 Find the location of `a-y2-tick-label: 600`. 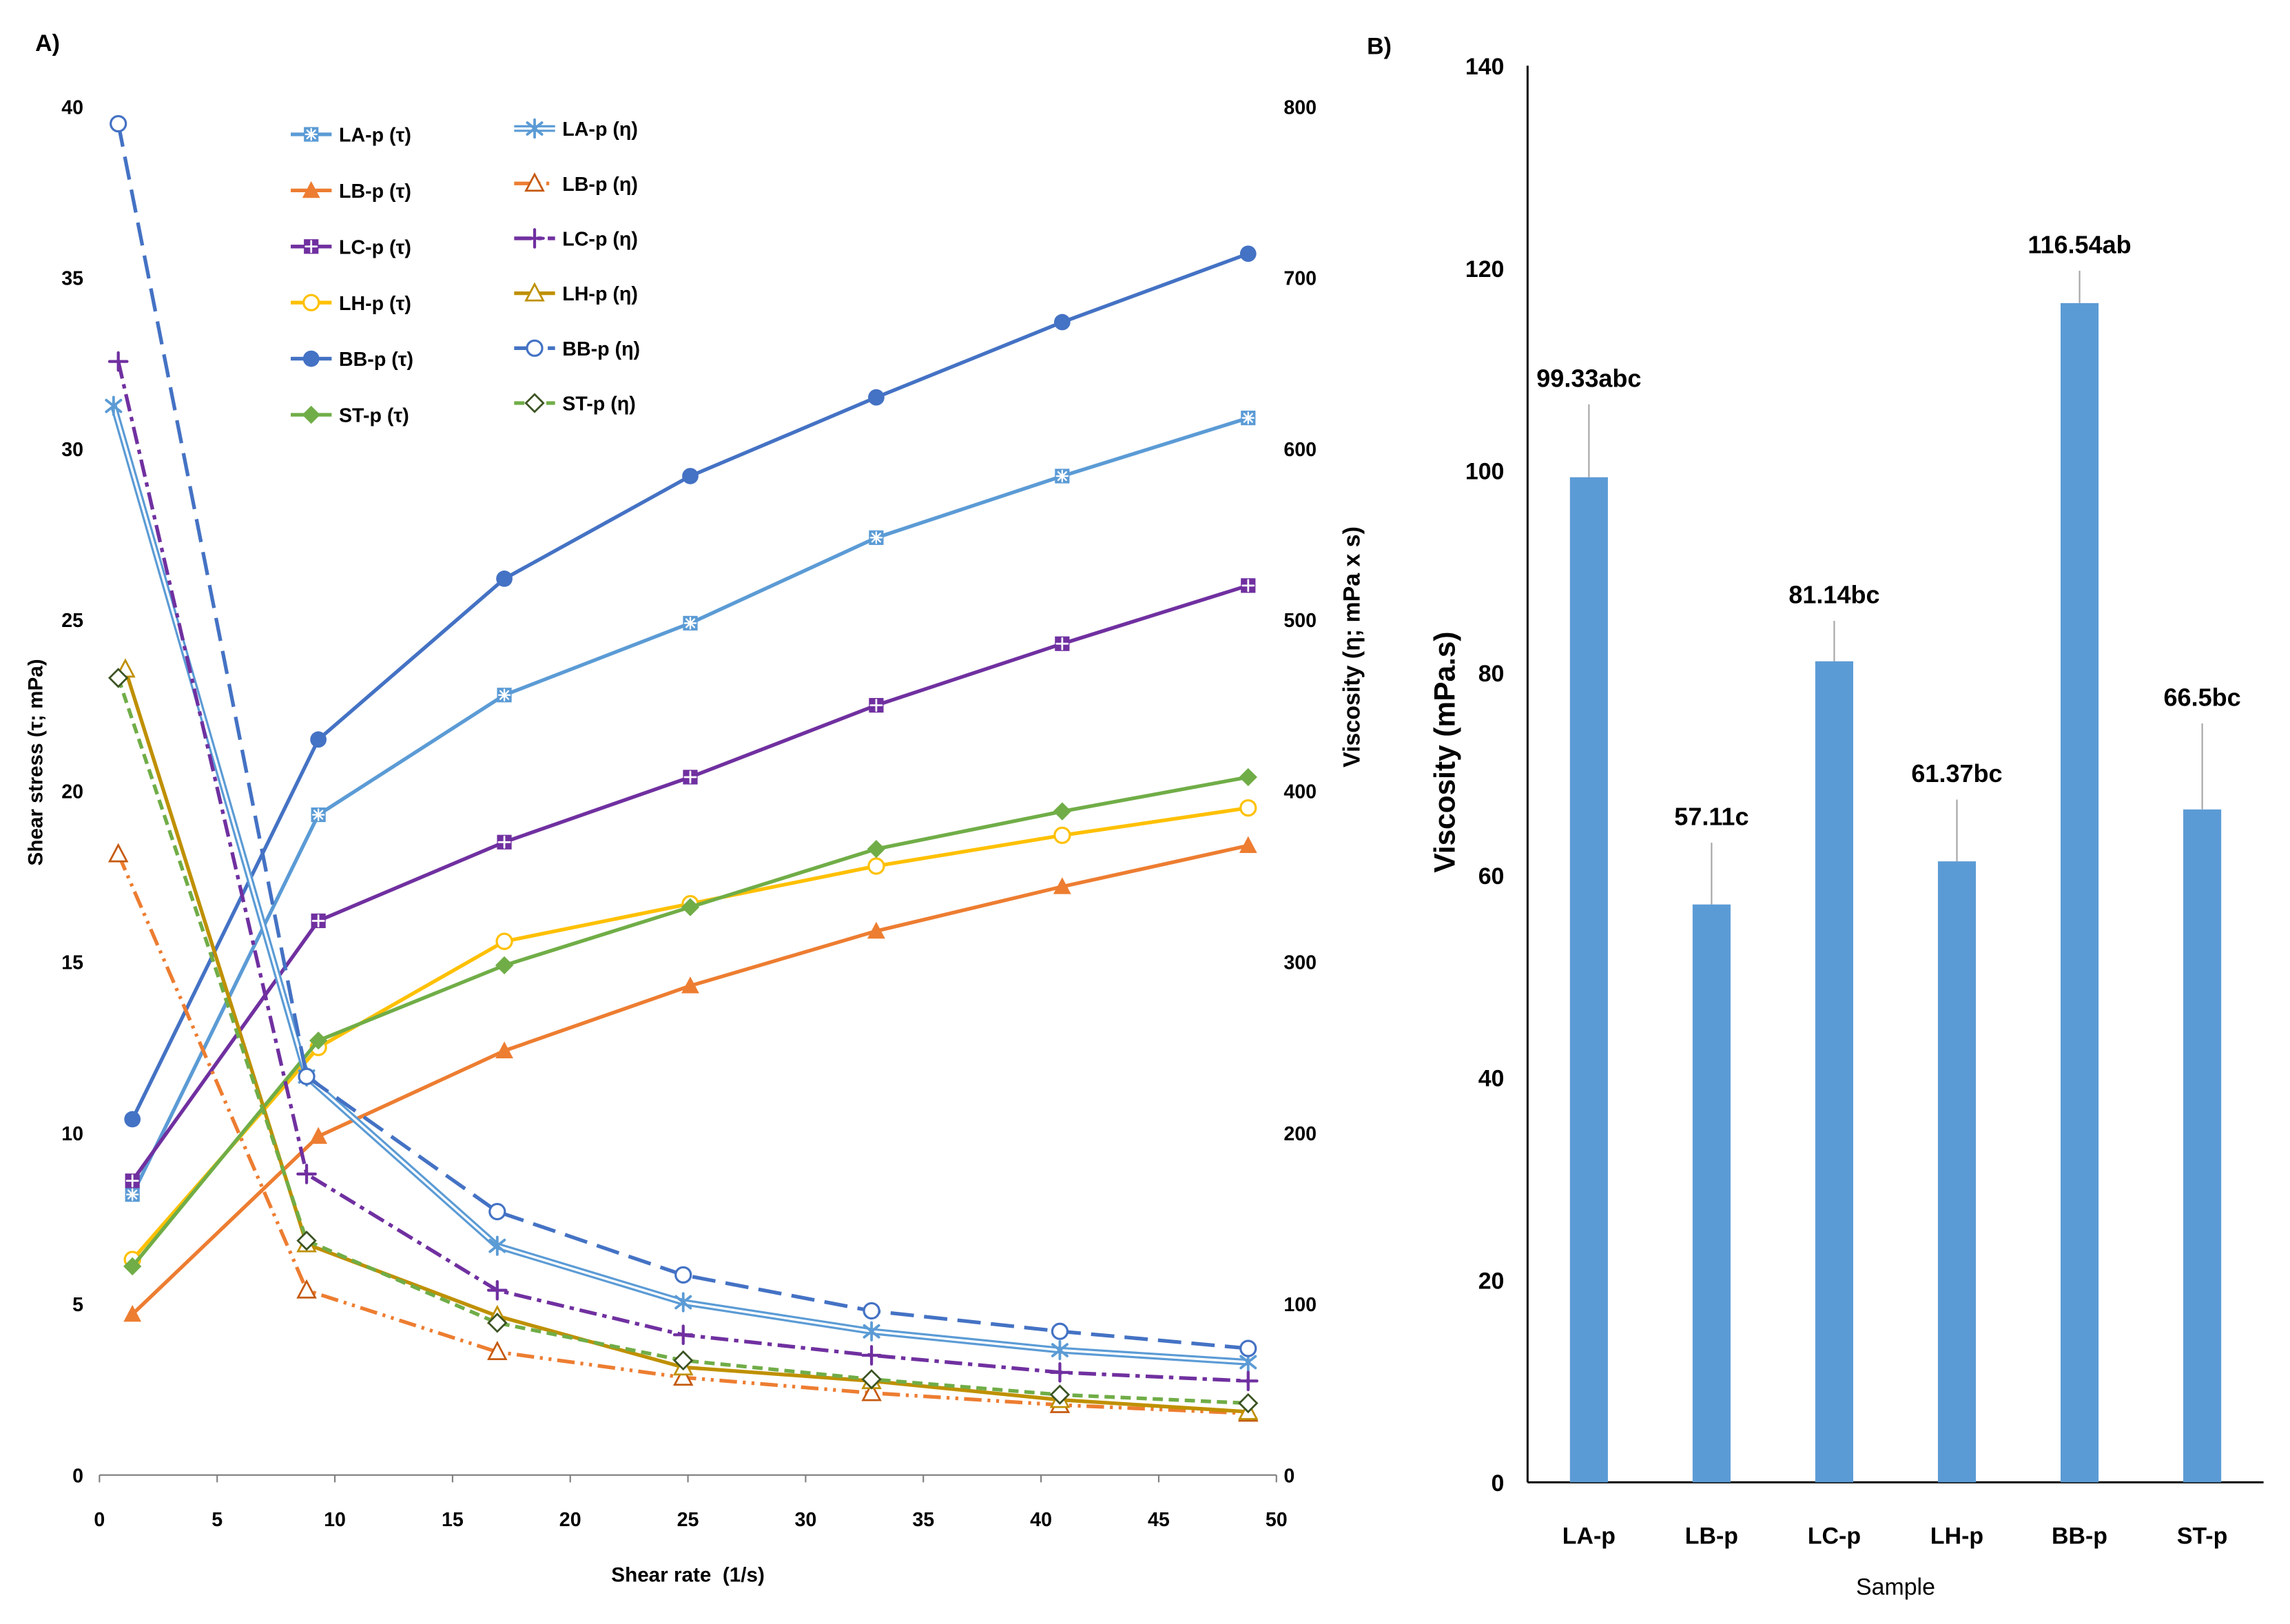

a-y2-tick-label: 600 is located at coordinates (1300, 450).